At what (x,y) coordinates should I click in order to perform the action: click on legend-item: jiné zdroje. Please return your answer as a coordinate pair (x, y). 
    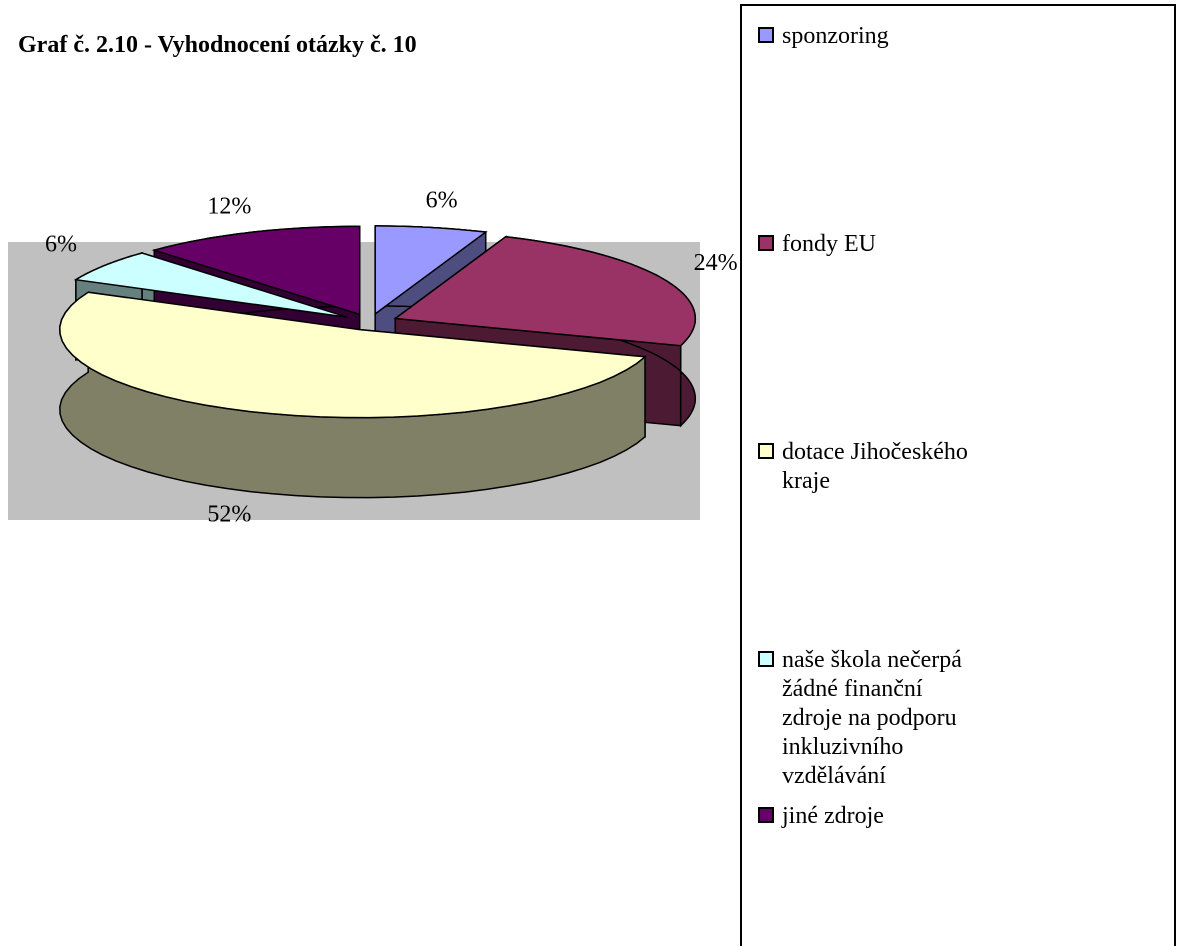
    Looking at the image, I should click on (872, 816).